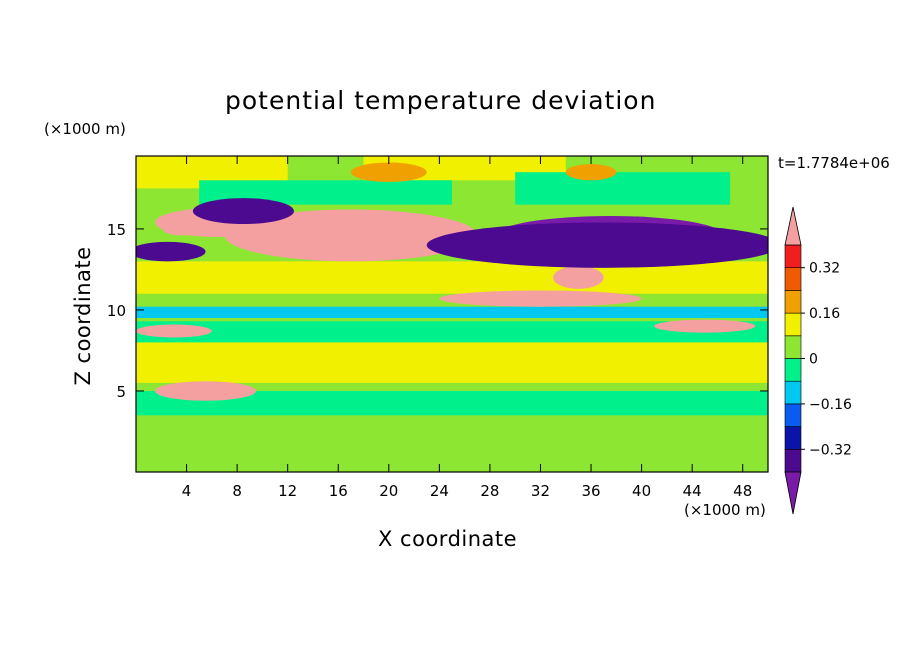 This screenshot has height=654, width=904. What do you see at coordinates (725, 510) in the screenshot?
I see `x-axis-unit: (×1000 m)` at bounding box center [725, 510].